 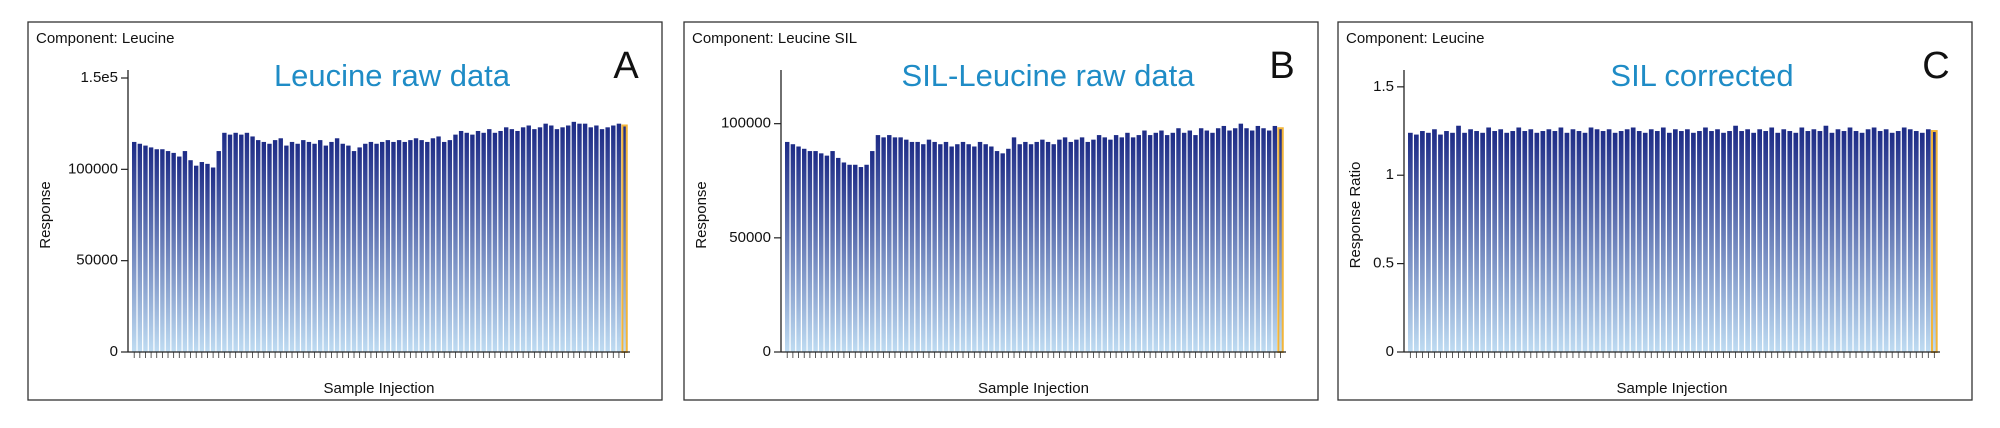 I want to click on panel-letter: A, so click(x=626, y=66).